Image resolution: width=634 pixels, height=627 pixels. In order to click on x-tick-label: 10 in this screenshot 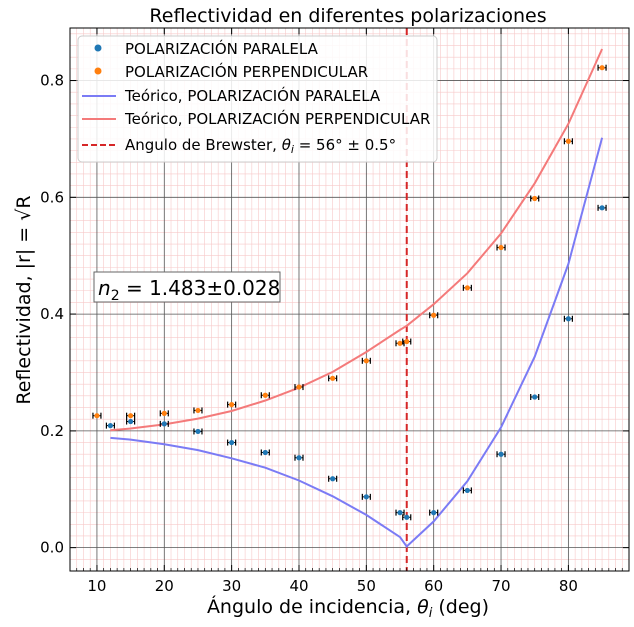, I will do `click(96, 586)`.